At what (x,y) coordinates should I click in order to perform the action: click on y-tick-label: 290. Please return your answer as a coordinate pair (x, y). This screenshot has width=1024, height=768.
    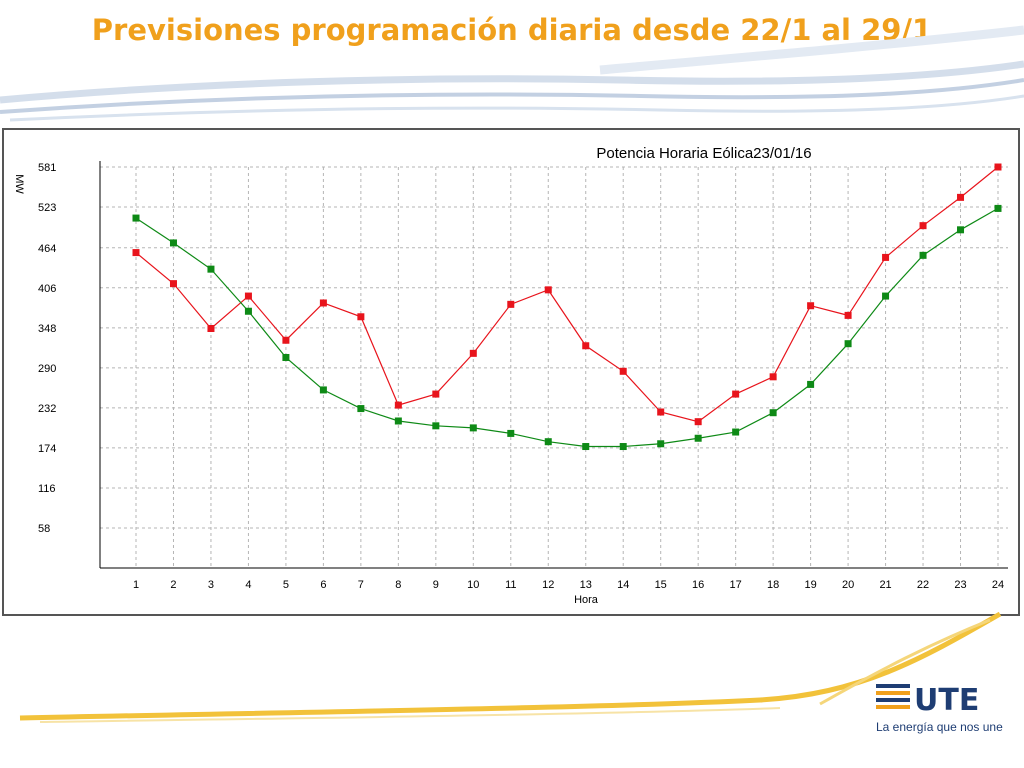
    Looking at the image, I should click on (47, 369).